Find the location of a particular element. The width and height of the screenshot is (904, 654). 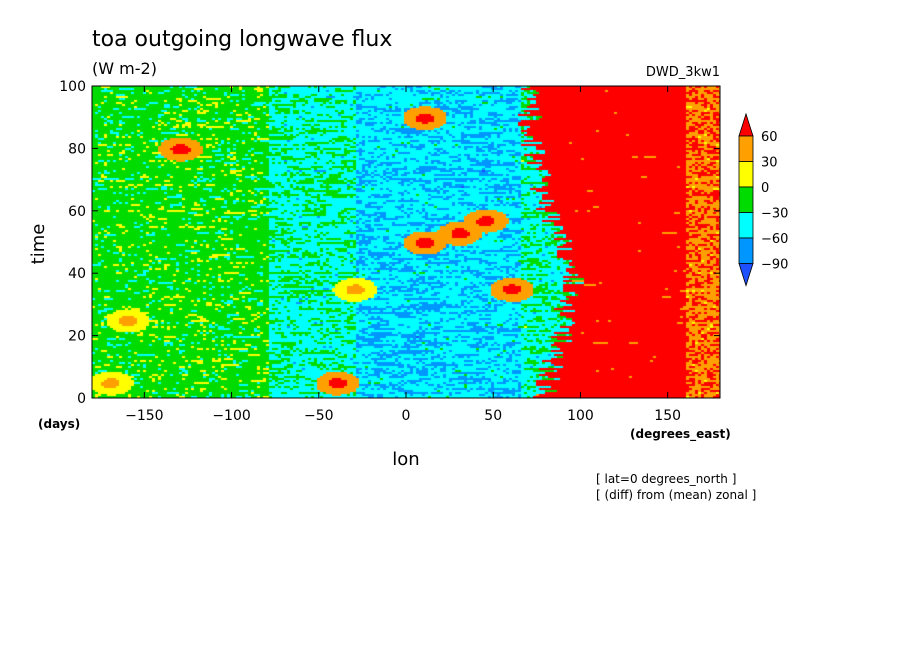

x-tick-label: 100 is located at coordinates (580, 416).